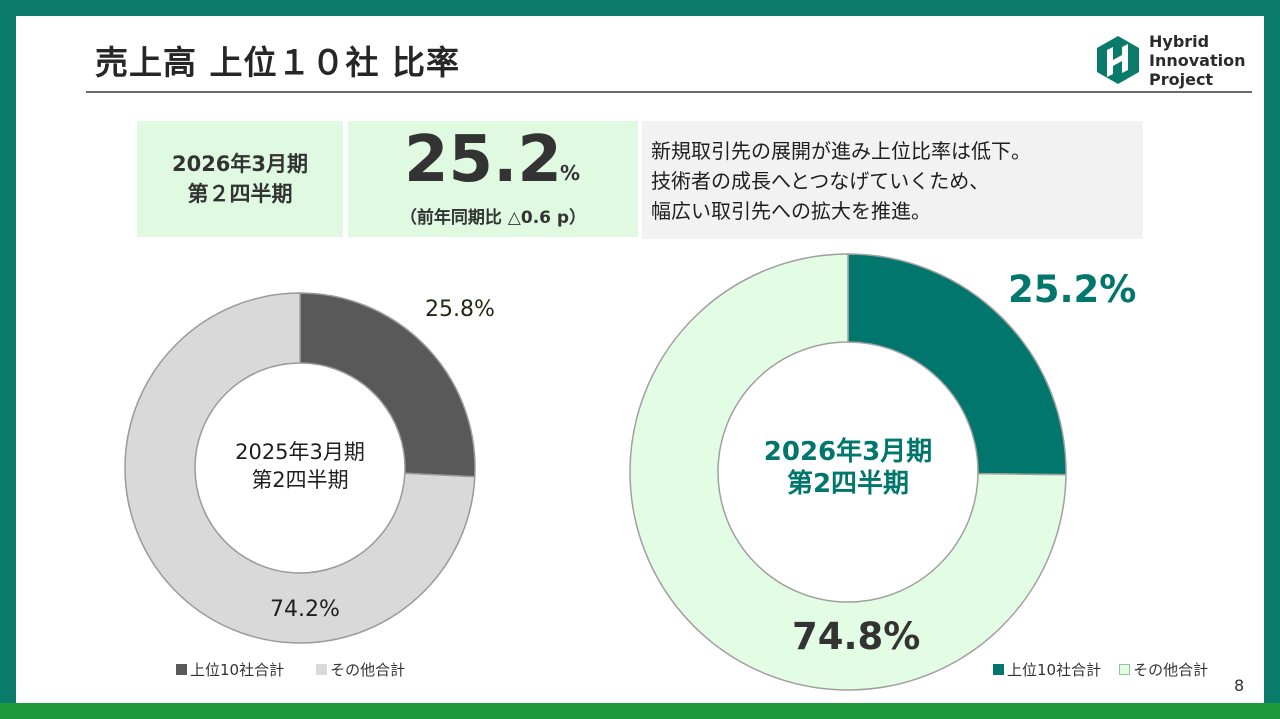  Describe the element at coordinates (856, 636) in the screenshot. I see `donut-2026-label-others: 74.8%` at that location.